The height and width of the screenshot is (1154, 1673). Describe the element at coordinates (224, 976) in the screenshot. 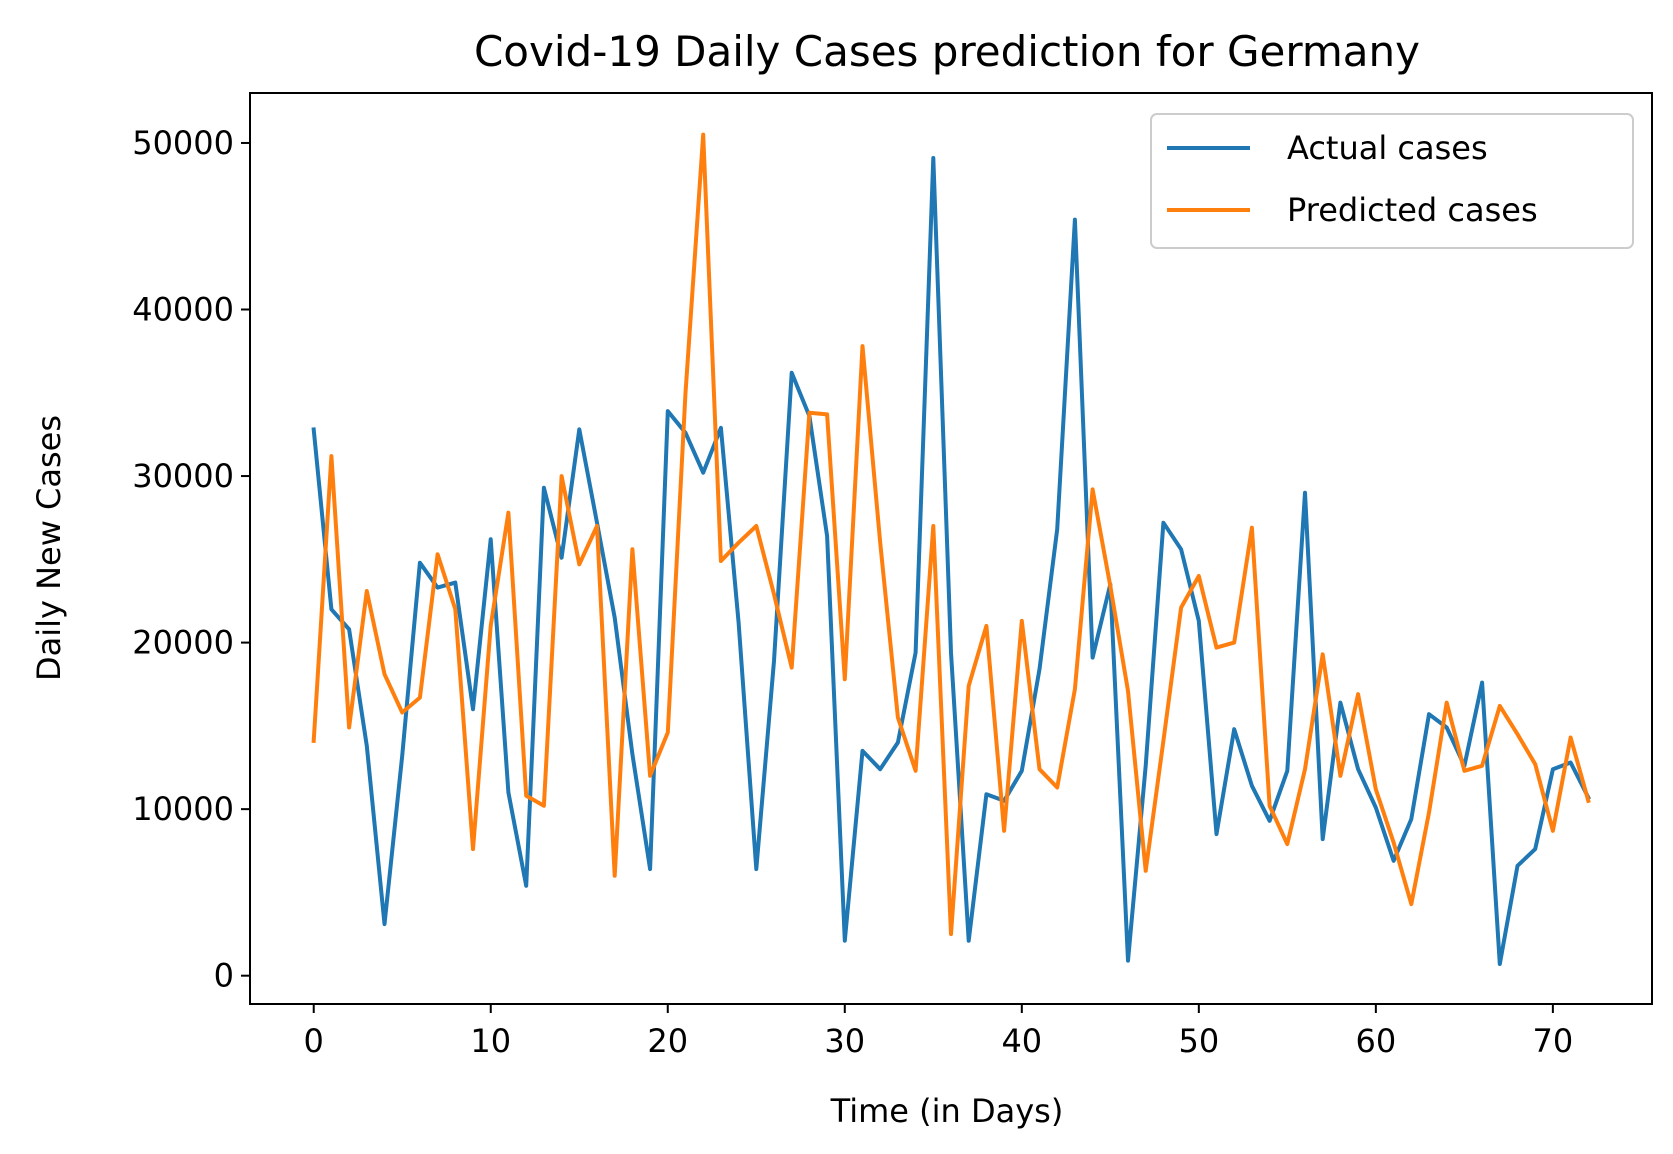

I see `y-tick-label: 0` at that location.